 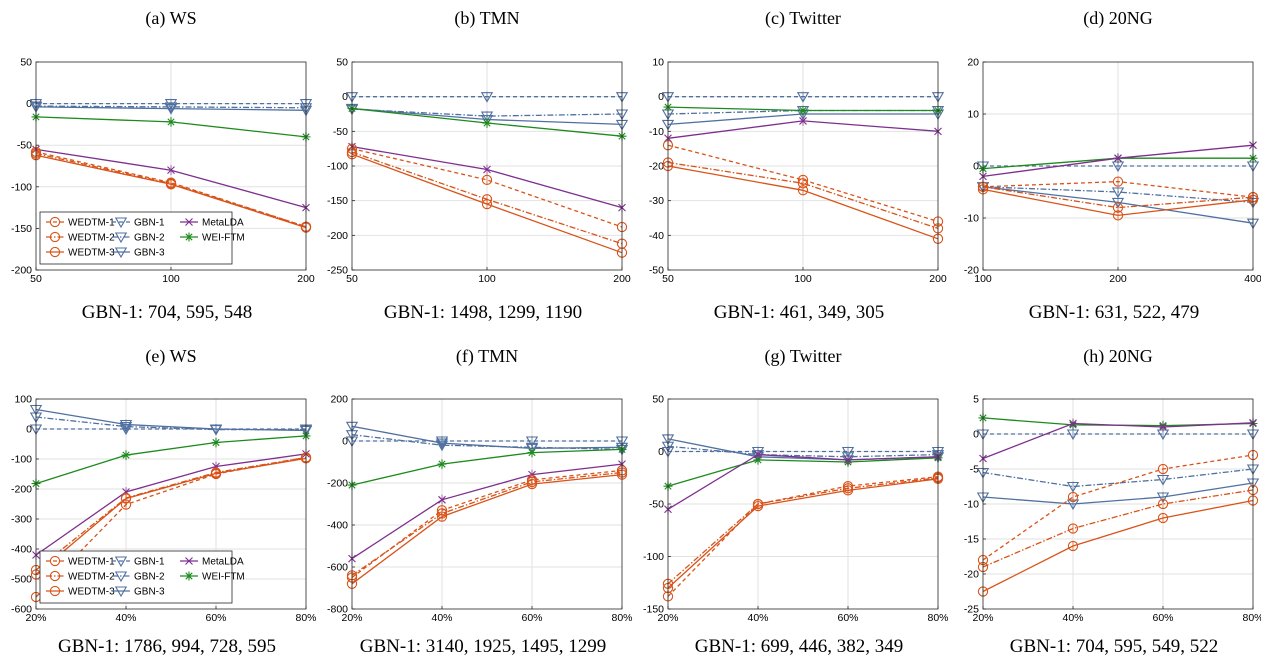 I want to click on y-tick-label: 0, so click(x=976, y=167).